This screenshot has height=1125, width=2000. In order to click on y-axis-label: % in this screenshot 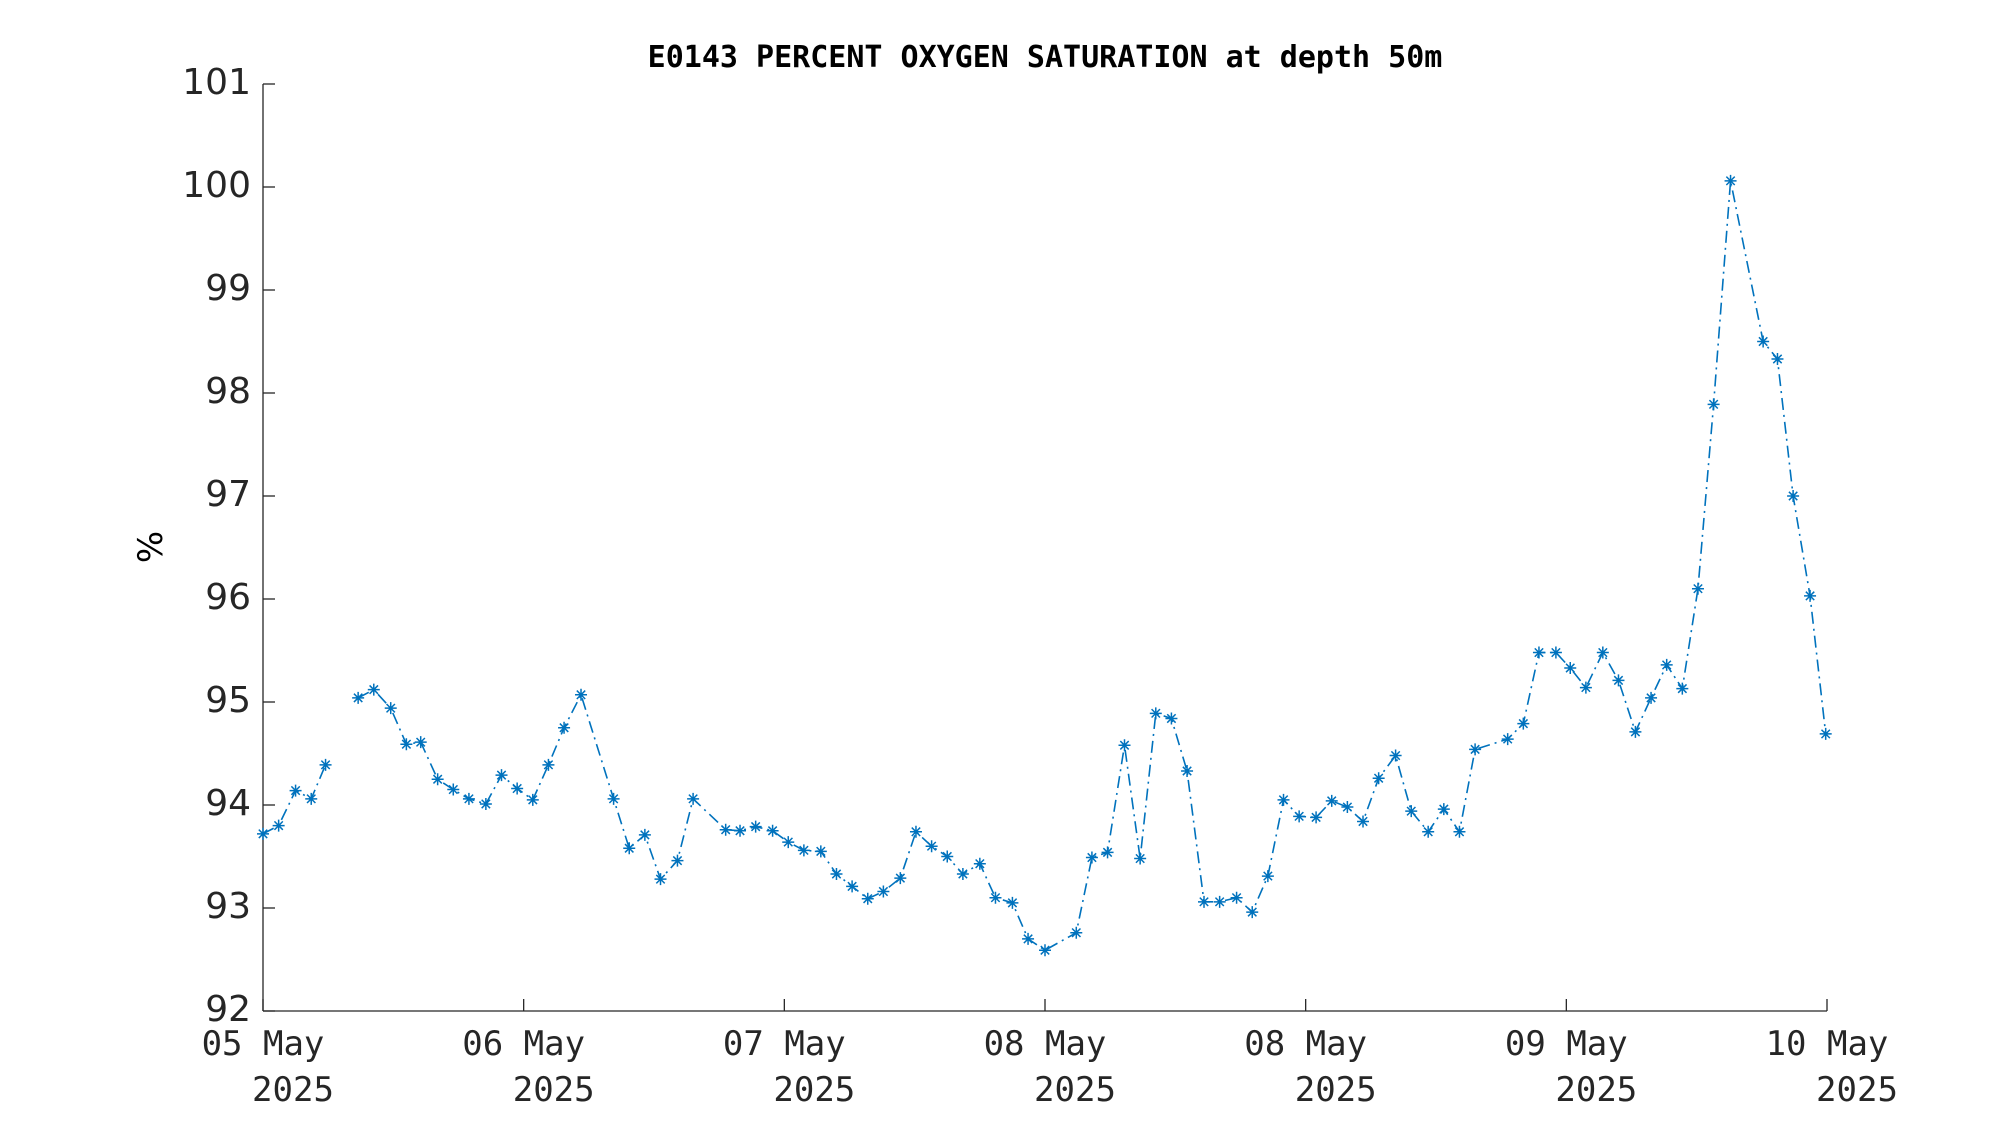, I will do `click(151, 547)`.